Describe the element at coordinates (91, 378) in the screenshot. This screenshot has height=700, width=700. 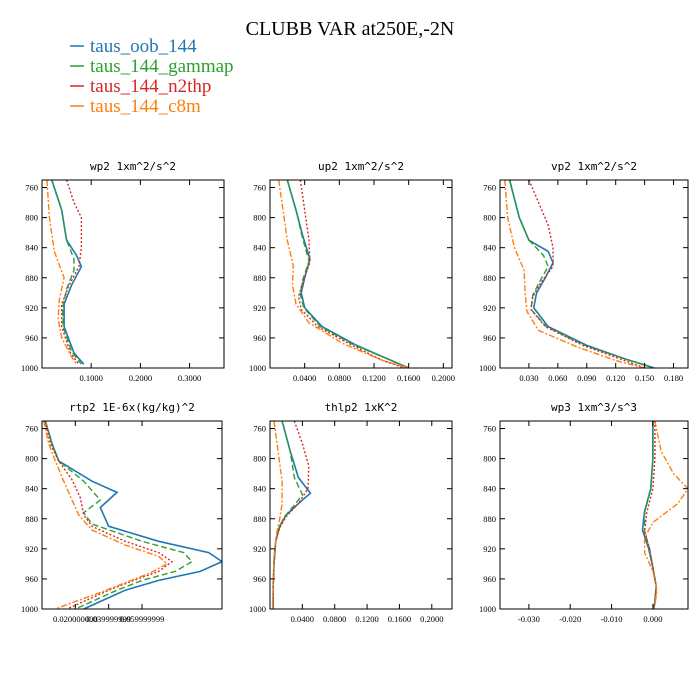
I see `x-tick-label: 0.1000` at that location.